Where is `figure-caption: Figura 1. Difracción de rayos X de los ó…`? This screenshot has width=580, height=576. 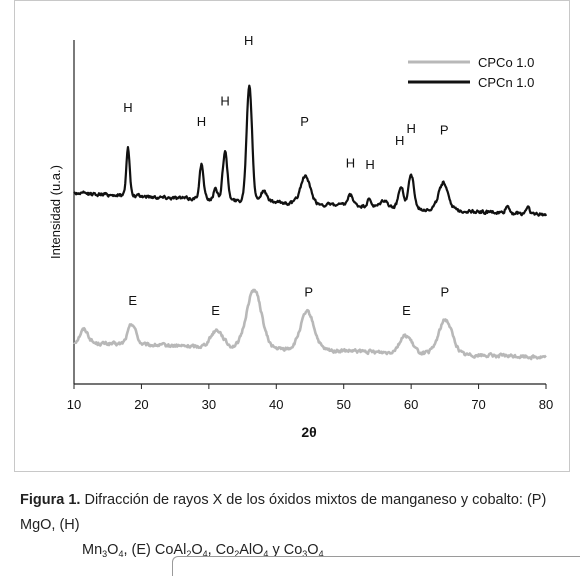
figure-caption: Figura 1. Difracción de rayos X de los ó… is located at coordinates (290, 525).